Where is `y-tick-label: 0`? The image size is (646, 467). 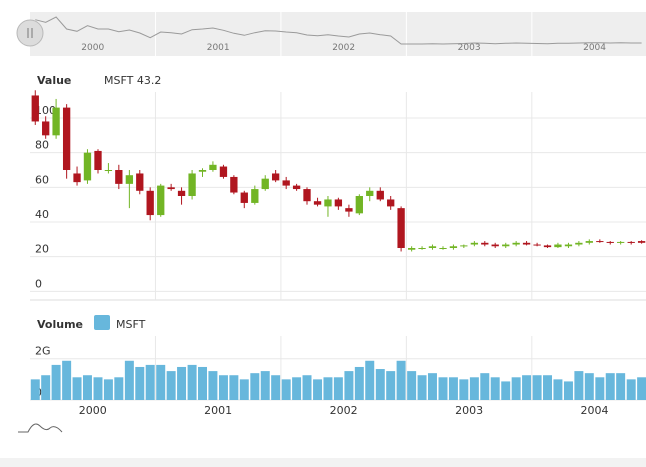
y-tick-label: 0 is located at coordinates (38, 283).